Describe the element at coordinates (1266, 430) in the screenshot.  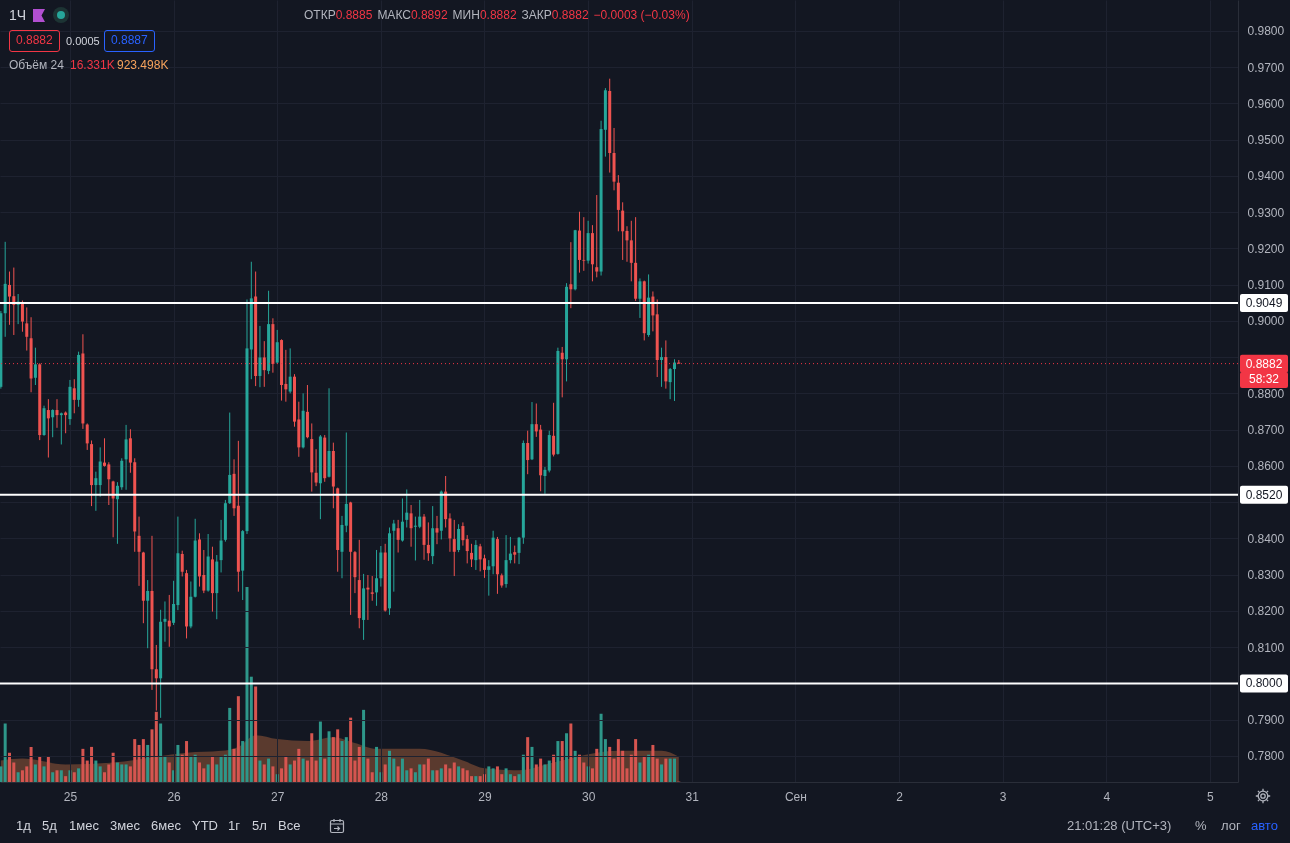
I see `y-tick-label: 0.8700` at that location.